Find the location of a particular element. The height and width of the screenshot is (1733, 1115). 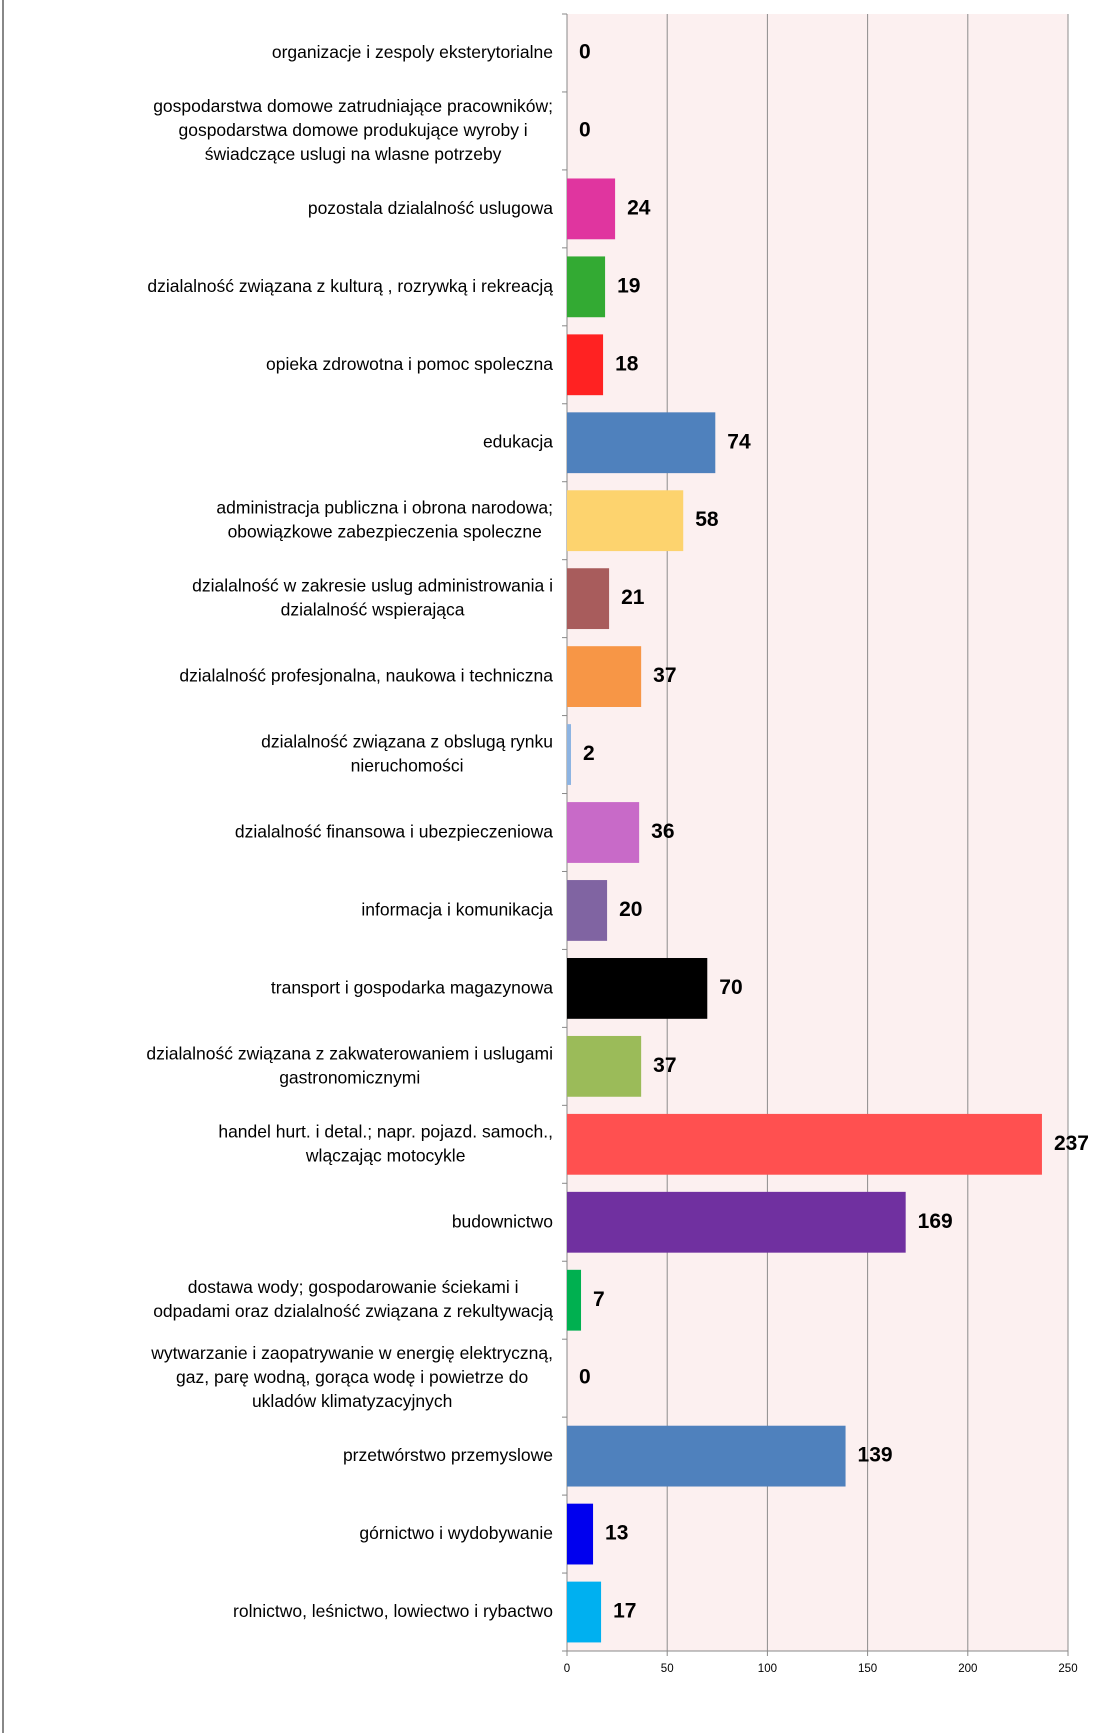

data-label: 13 is located at coordinates (616, 1533).